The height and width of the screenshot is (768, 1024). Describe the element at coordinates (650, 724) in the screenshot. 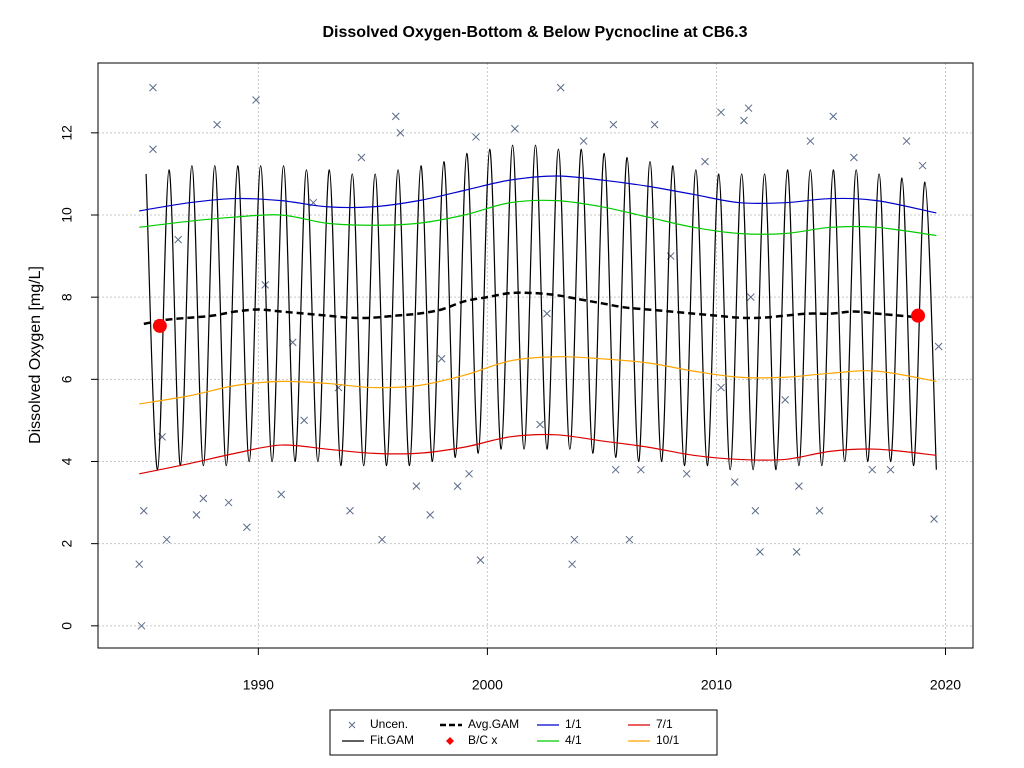

I see `legend-item: 7/1` at that location.